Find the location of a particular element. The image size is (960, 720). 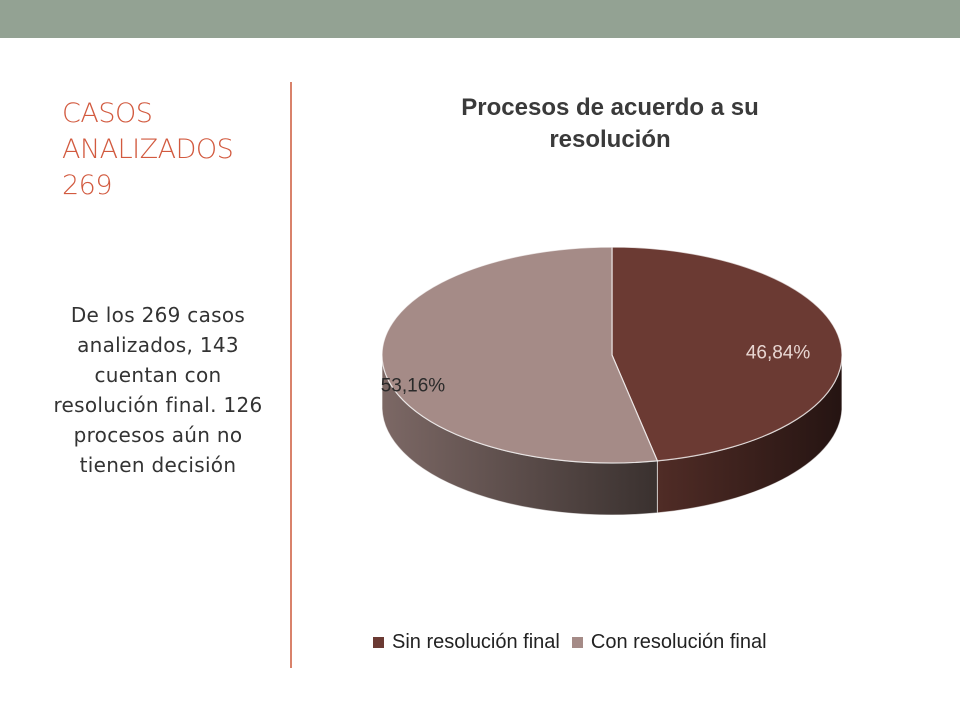

chart-title-line-2: resolución is located at coordinates (610, 139).